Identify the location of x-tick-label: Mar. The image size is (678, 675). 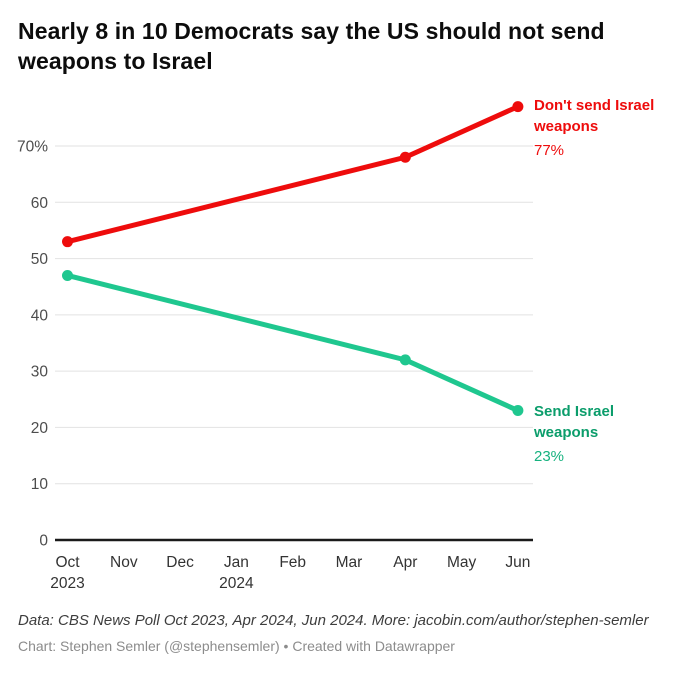
(349, 562).